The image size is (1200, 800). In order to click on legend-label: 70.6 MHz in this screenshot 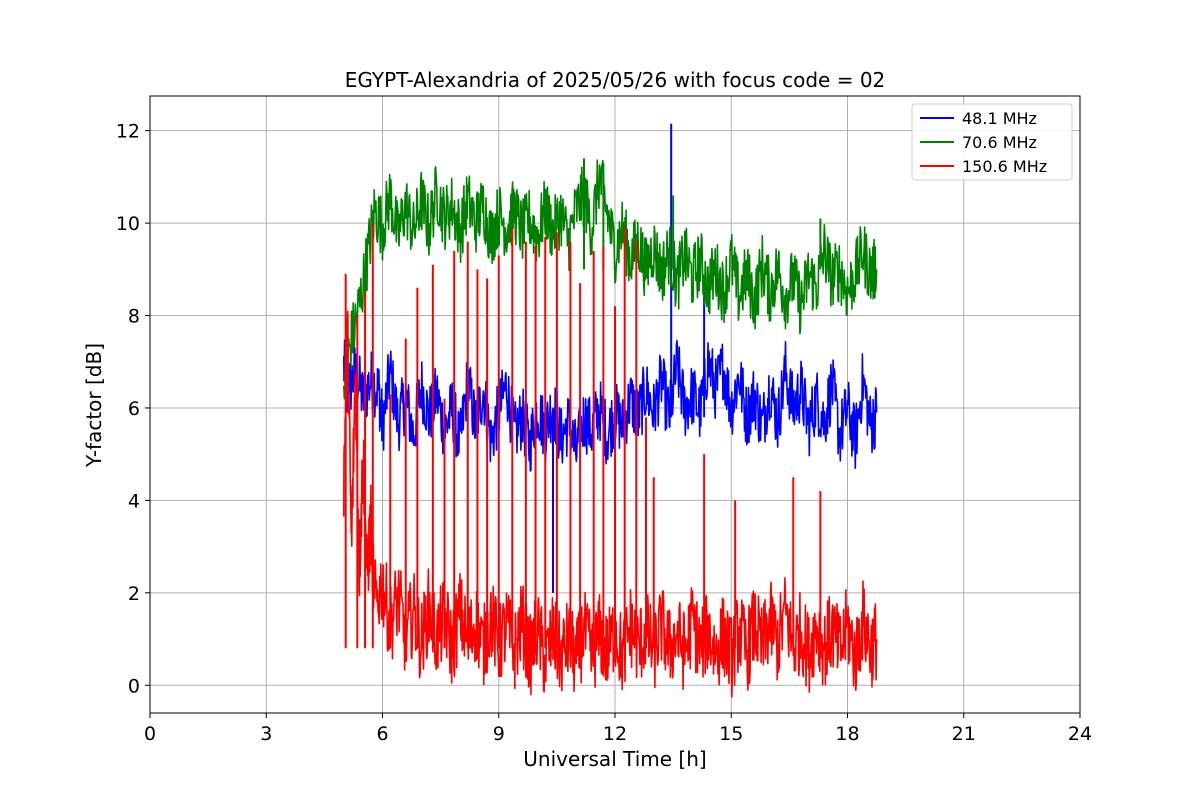, I will do `click(999, 142)`.